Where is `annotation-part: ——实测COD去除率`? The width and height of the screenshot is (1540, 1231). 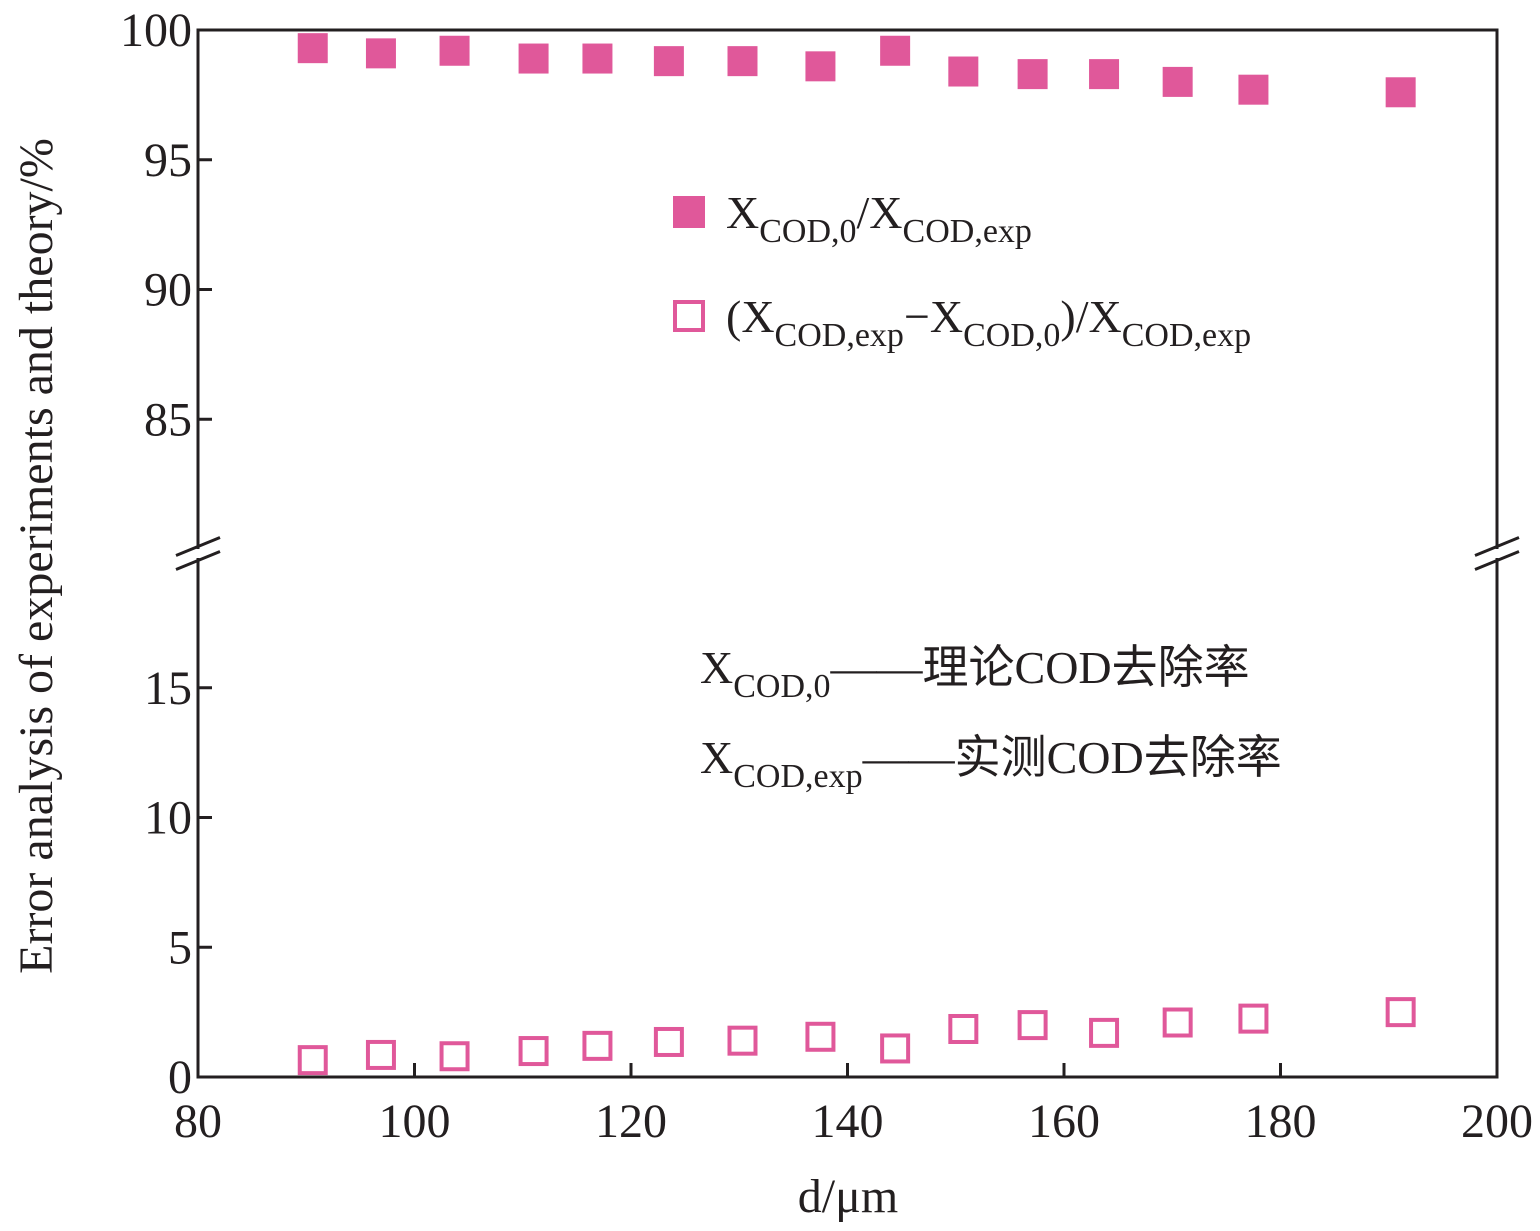 annotation-part: ——实测COD去除率 is located at coordinates (1072, 757).